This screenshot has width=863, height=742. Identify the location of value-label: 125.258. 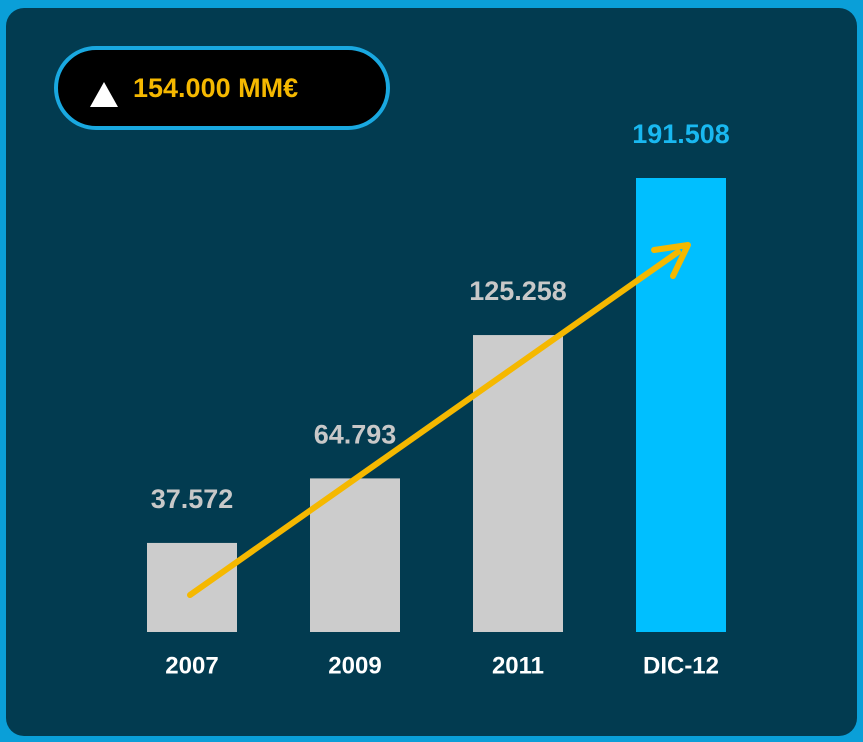
(518, 291).